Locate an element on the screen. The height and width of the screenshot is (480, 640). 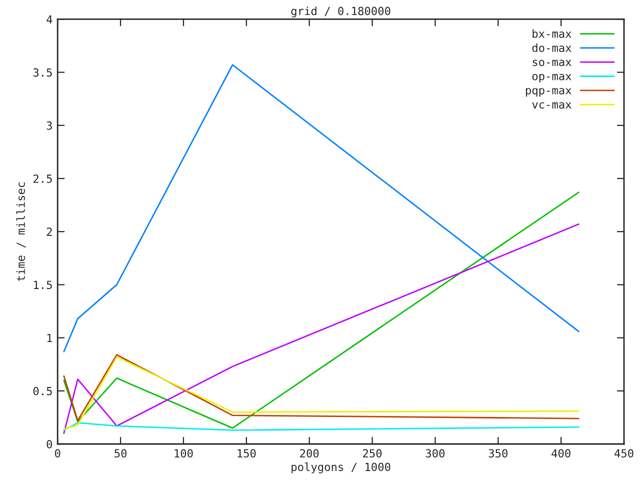
legend-label: do-max is located at coordinates (552, 47).